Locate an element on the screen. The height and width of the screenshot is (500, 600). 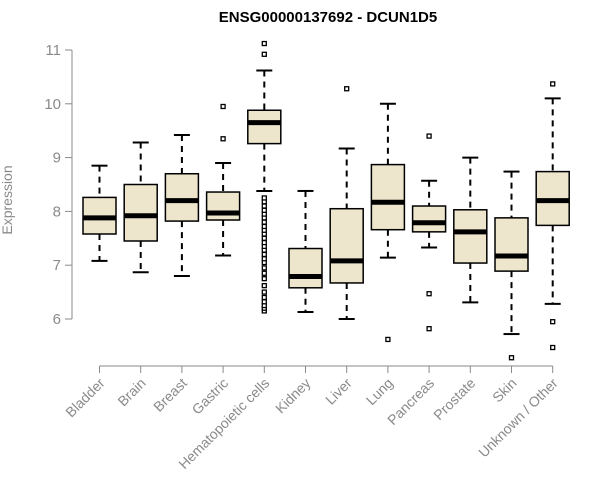
box-unknown-other is located at coordinates (552, 216).